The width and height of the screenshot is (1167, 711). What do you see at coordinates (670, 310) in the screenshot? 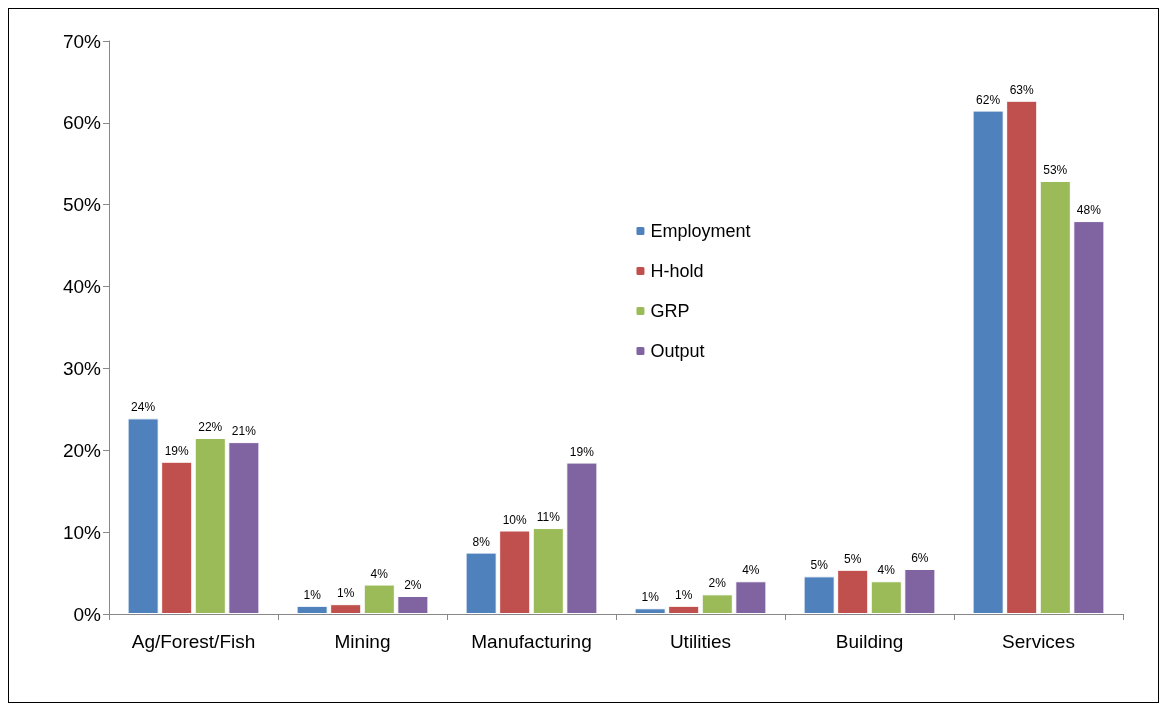
I see `legend-label: GRP` at bounding box center [670, 310].